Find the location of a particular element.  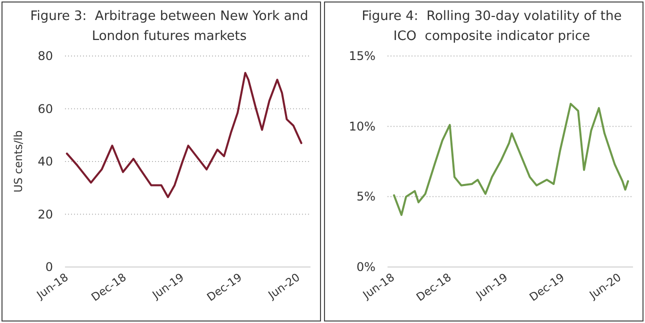

y-tick-label: 60 is located at coordinates (45, 109).